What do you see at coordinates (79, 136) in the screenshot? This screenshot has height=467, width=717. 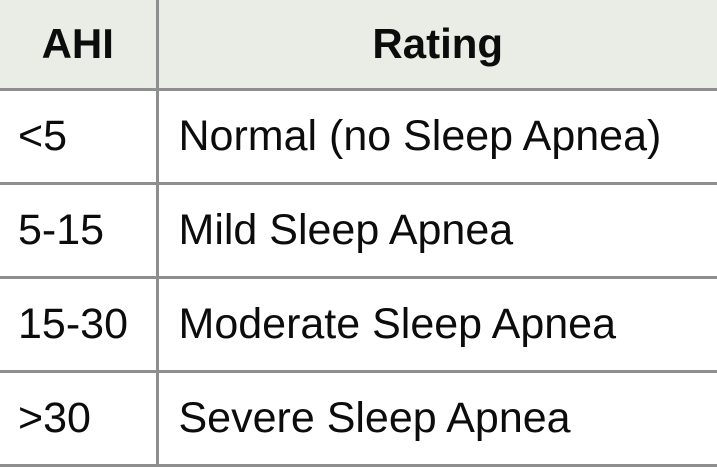 I see `ahi-cell: <5` at bounding box center [79, 136].